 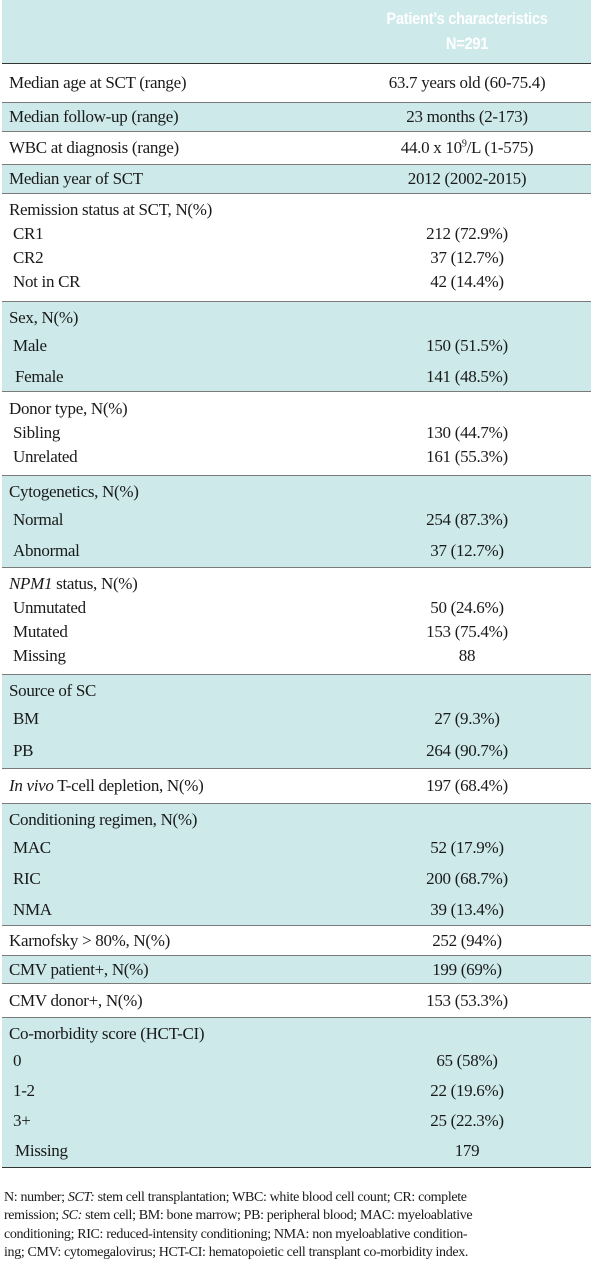 What do you see at coordinates (467, 1150) in the screenshot?
I see `list-item-value: 179` at bounding box center [467, 1150].